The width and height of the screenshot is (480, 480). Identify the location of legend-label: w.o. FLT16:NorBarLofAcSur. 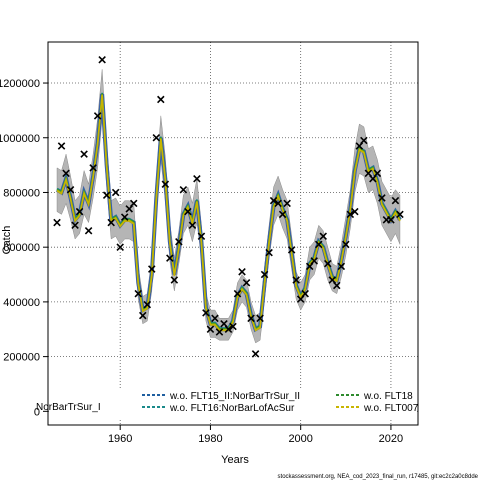
(232, 408).